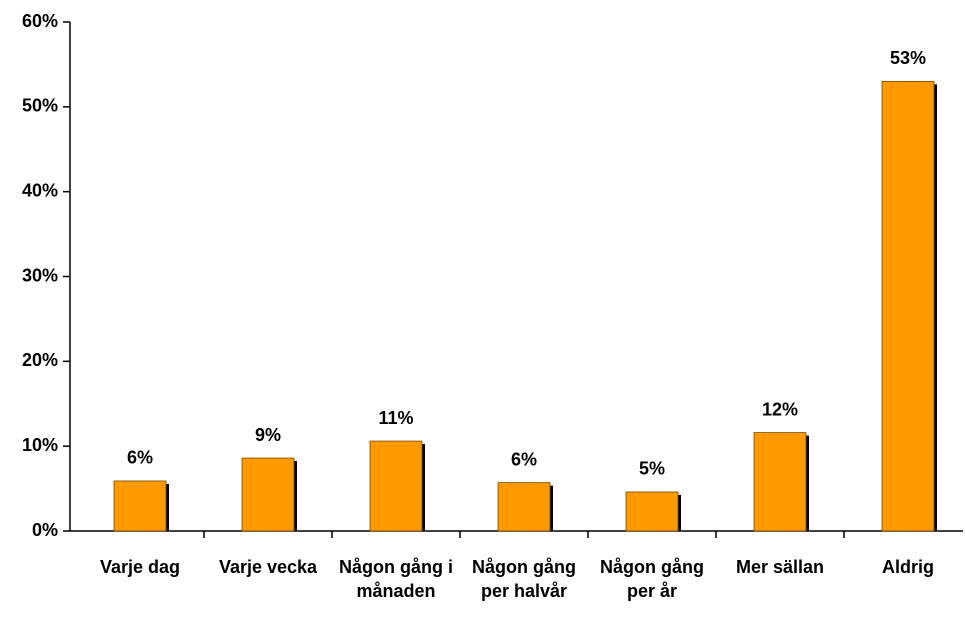 This screenshot has width=965, height=633. What do you see at coordinates (268, 567) in the screenshot?
I see `x-tick-label: Varje vecka` at bounding box center [268, 567].